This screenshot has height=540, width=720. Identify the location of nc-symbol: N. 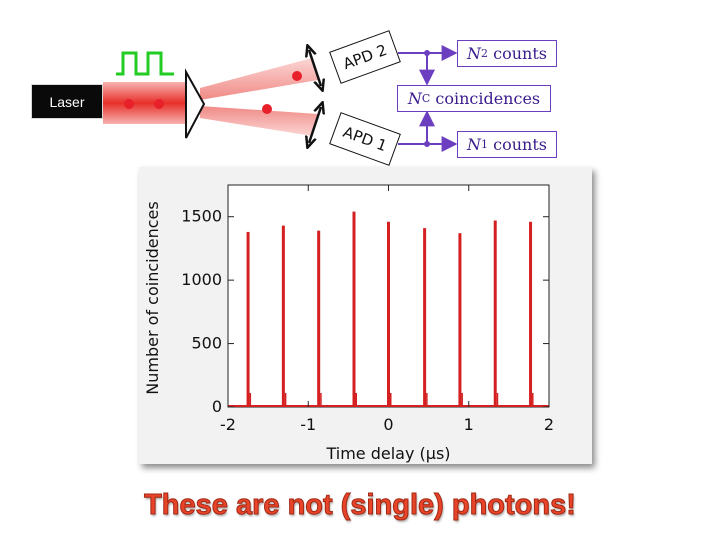
(414, 98).